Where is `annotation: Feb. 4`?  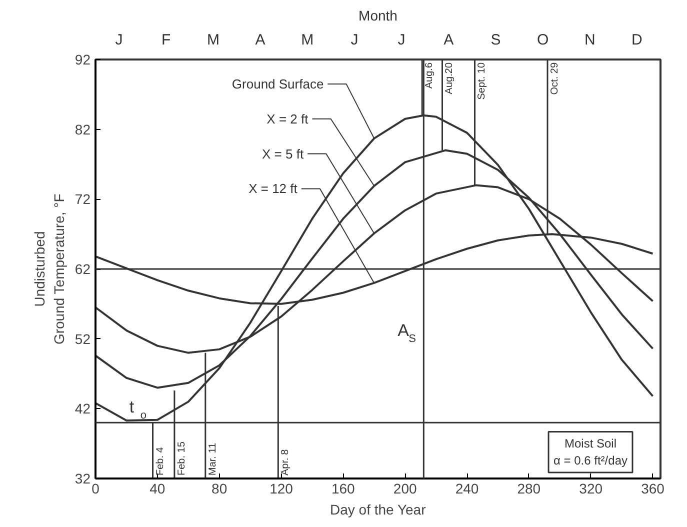 annotation: Feb. 4 is located at coordinates (160, 461).